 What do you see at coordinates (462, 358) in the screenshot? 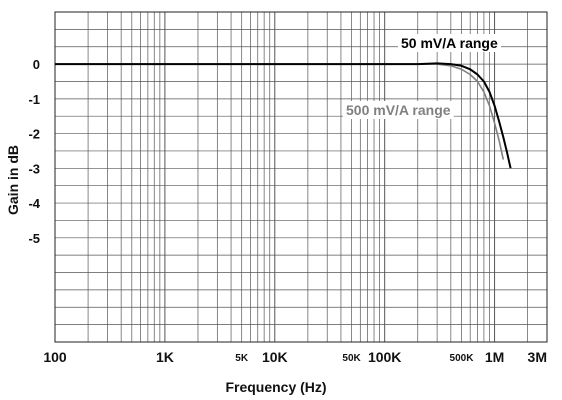
I see `x-minor-tick-label: 500K` at bounding box center [462, 358].